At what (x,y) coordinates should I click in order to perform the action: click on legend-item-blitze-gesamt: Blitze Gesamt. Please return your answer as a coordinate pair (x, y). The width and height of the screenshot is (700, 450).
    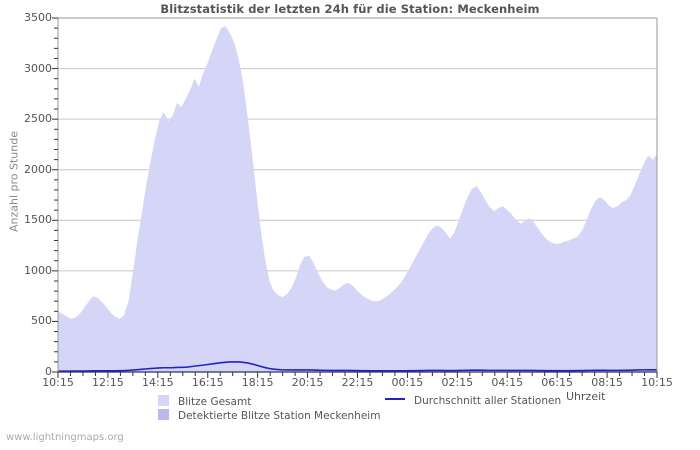
    Looking at the image, I should click on (204, 401).